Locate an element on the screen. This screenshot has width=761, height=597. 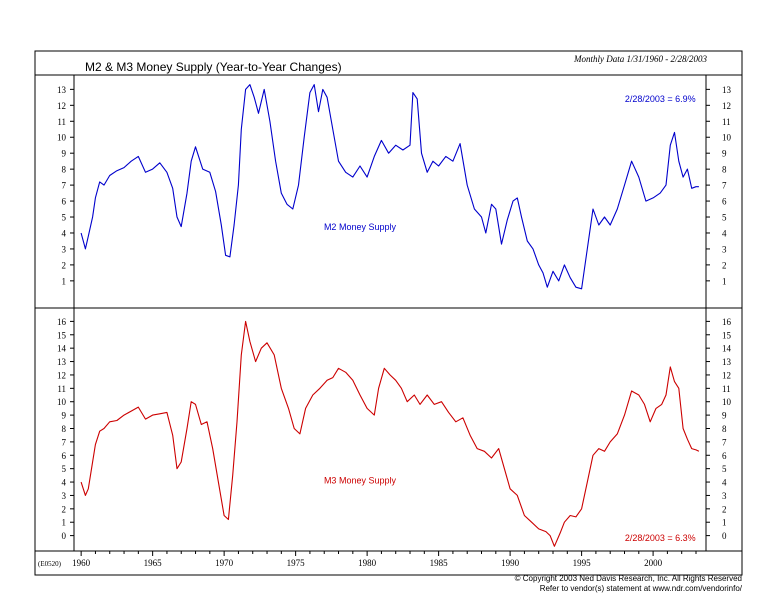
x-tick-label: 1960 is located at coordinates (81, 563).